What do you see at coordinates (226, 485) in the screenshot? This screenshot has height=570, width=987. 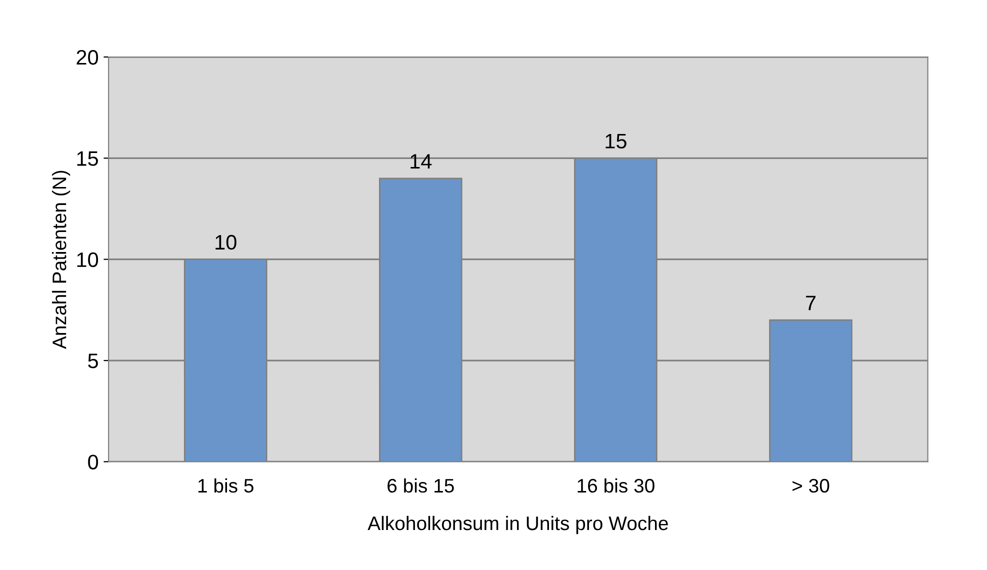 I see `x-tick-label: 1 bis 5` at bounding box center [226, 485].